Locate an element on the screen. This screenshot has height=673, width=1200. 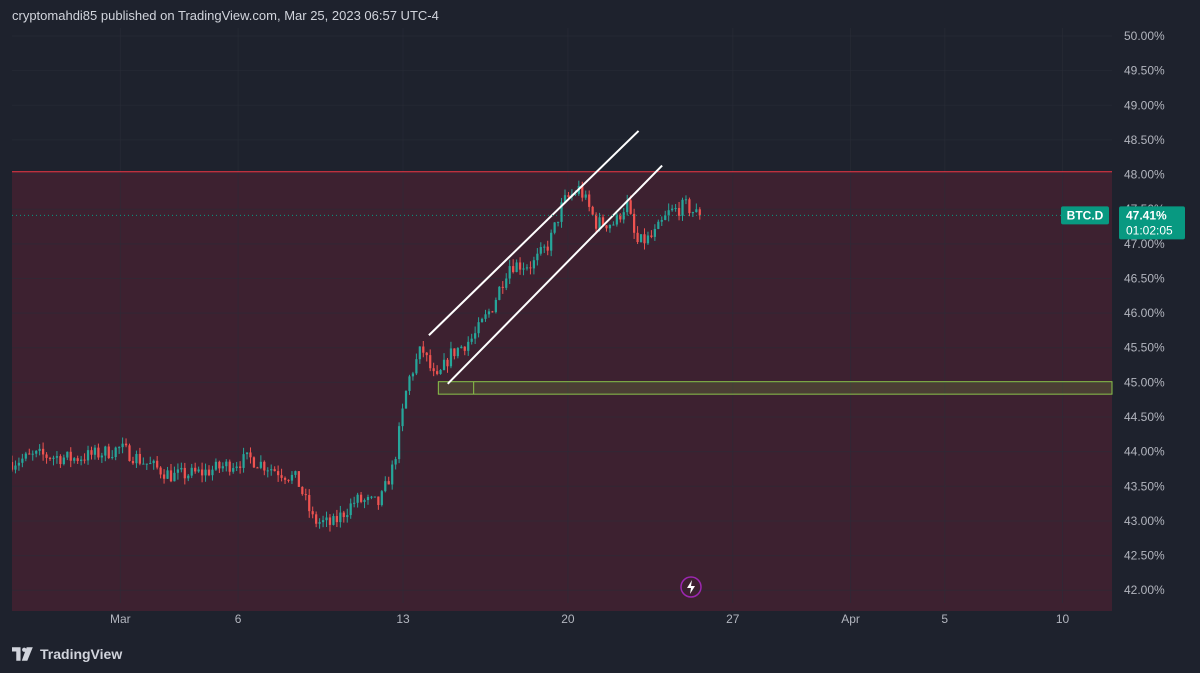
y-tick-label: 48.50% is located at coordinates (1144, 140).